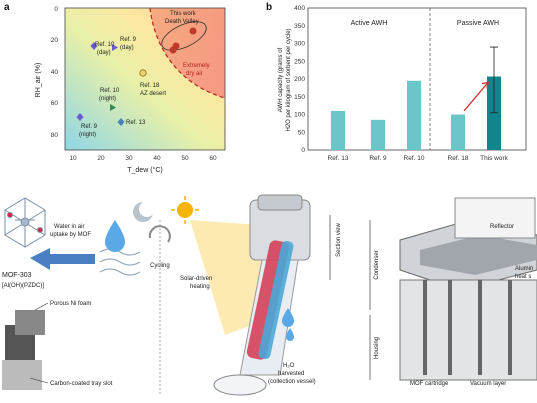 Image resolution: width=537 pixels, height=403 pixels. What do you see at coordinates (288, 317) in the screenshot?
I see `harvested-drop-icon` at bounding box center [288, 317].